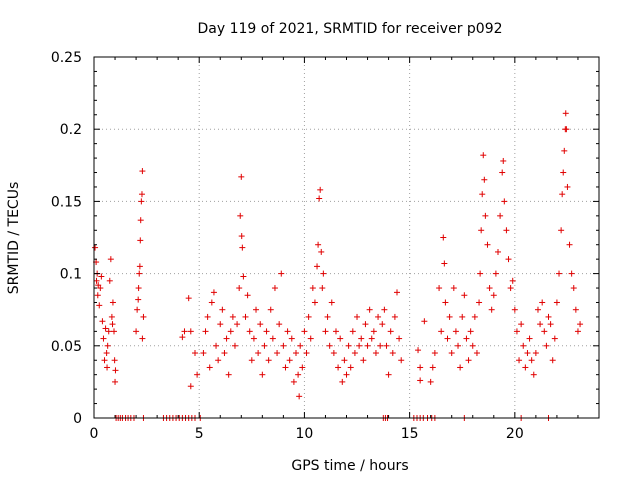  Describe the element at coordinates (66, 58) in the screenshot. I see `y-tick-label: 0.25` at that location.